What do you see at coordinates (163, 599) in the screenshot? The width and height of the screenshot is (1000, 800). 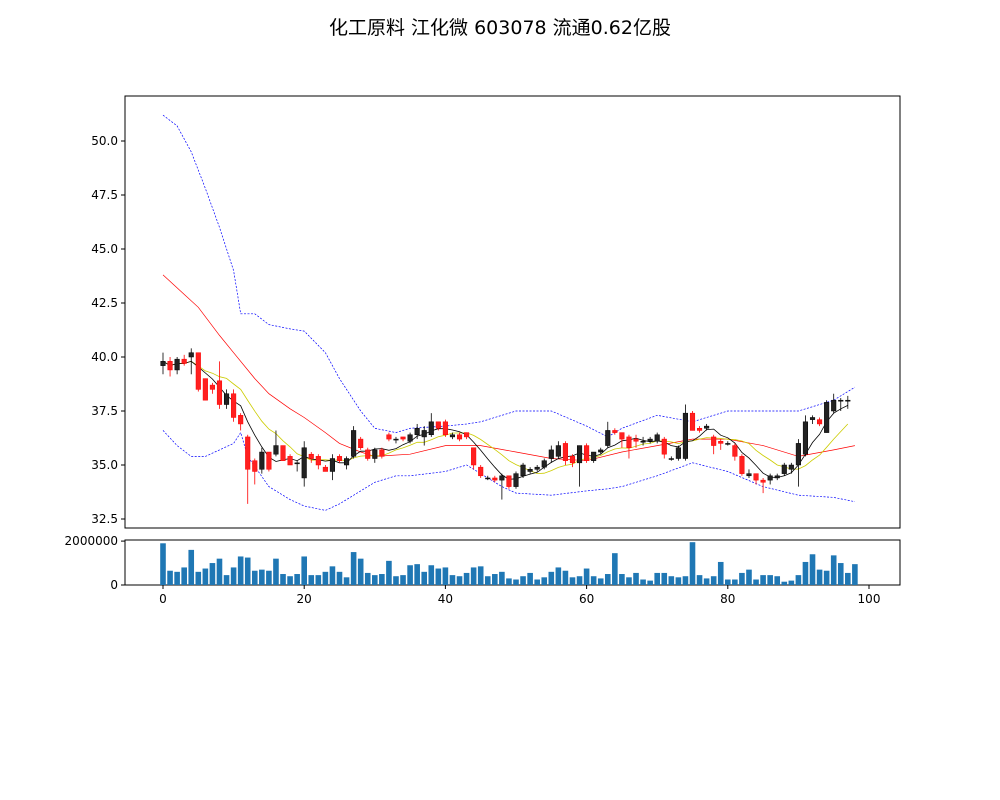 I see `x-tick-label: 0` at bounding box center [163, 599].